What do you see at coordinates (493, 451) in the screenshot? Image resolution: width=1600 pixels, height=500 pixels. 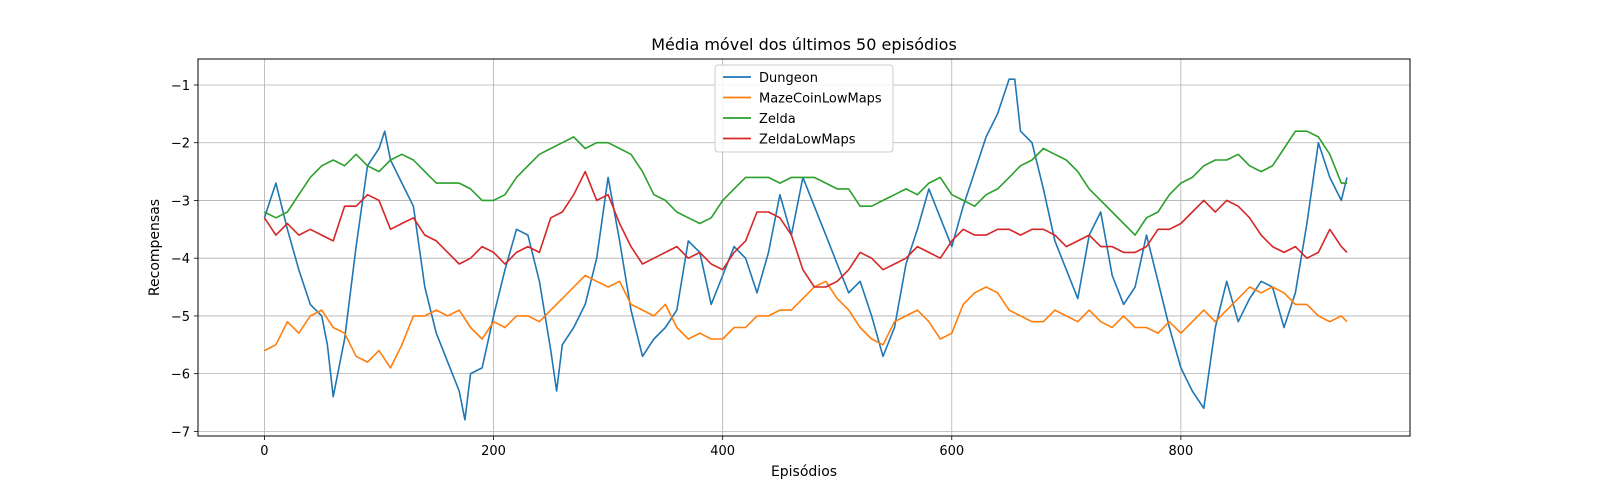 I see `x-tick-label: 200` at bounding box center [493, 451].